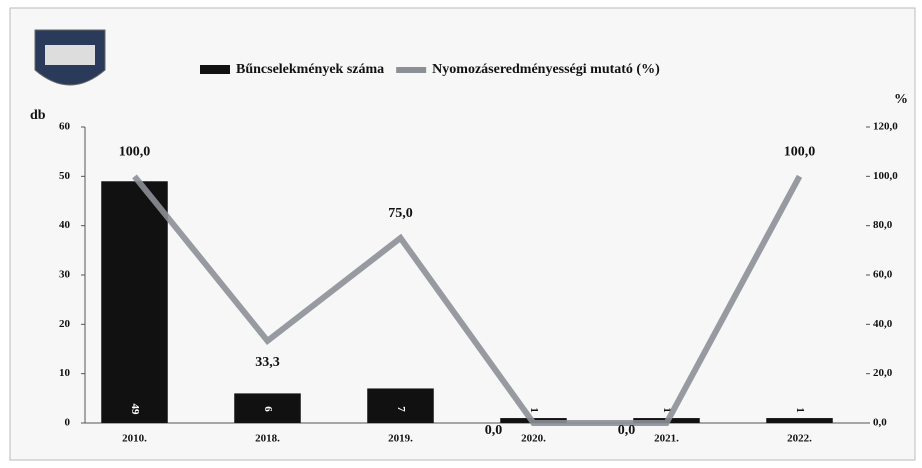  I want to click on x-tick-label: 2021., so click(666, 439).